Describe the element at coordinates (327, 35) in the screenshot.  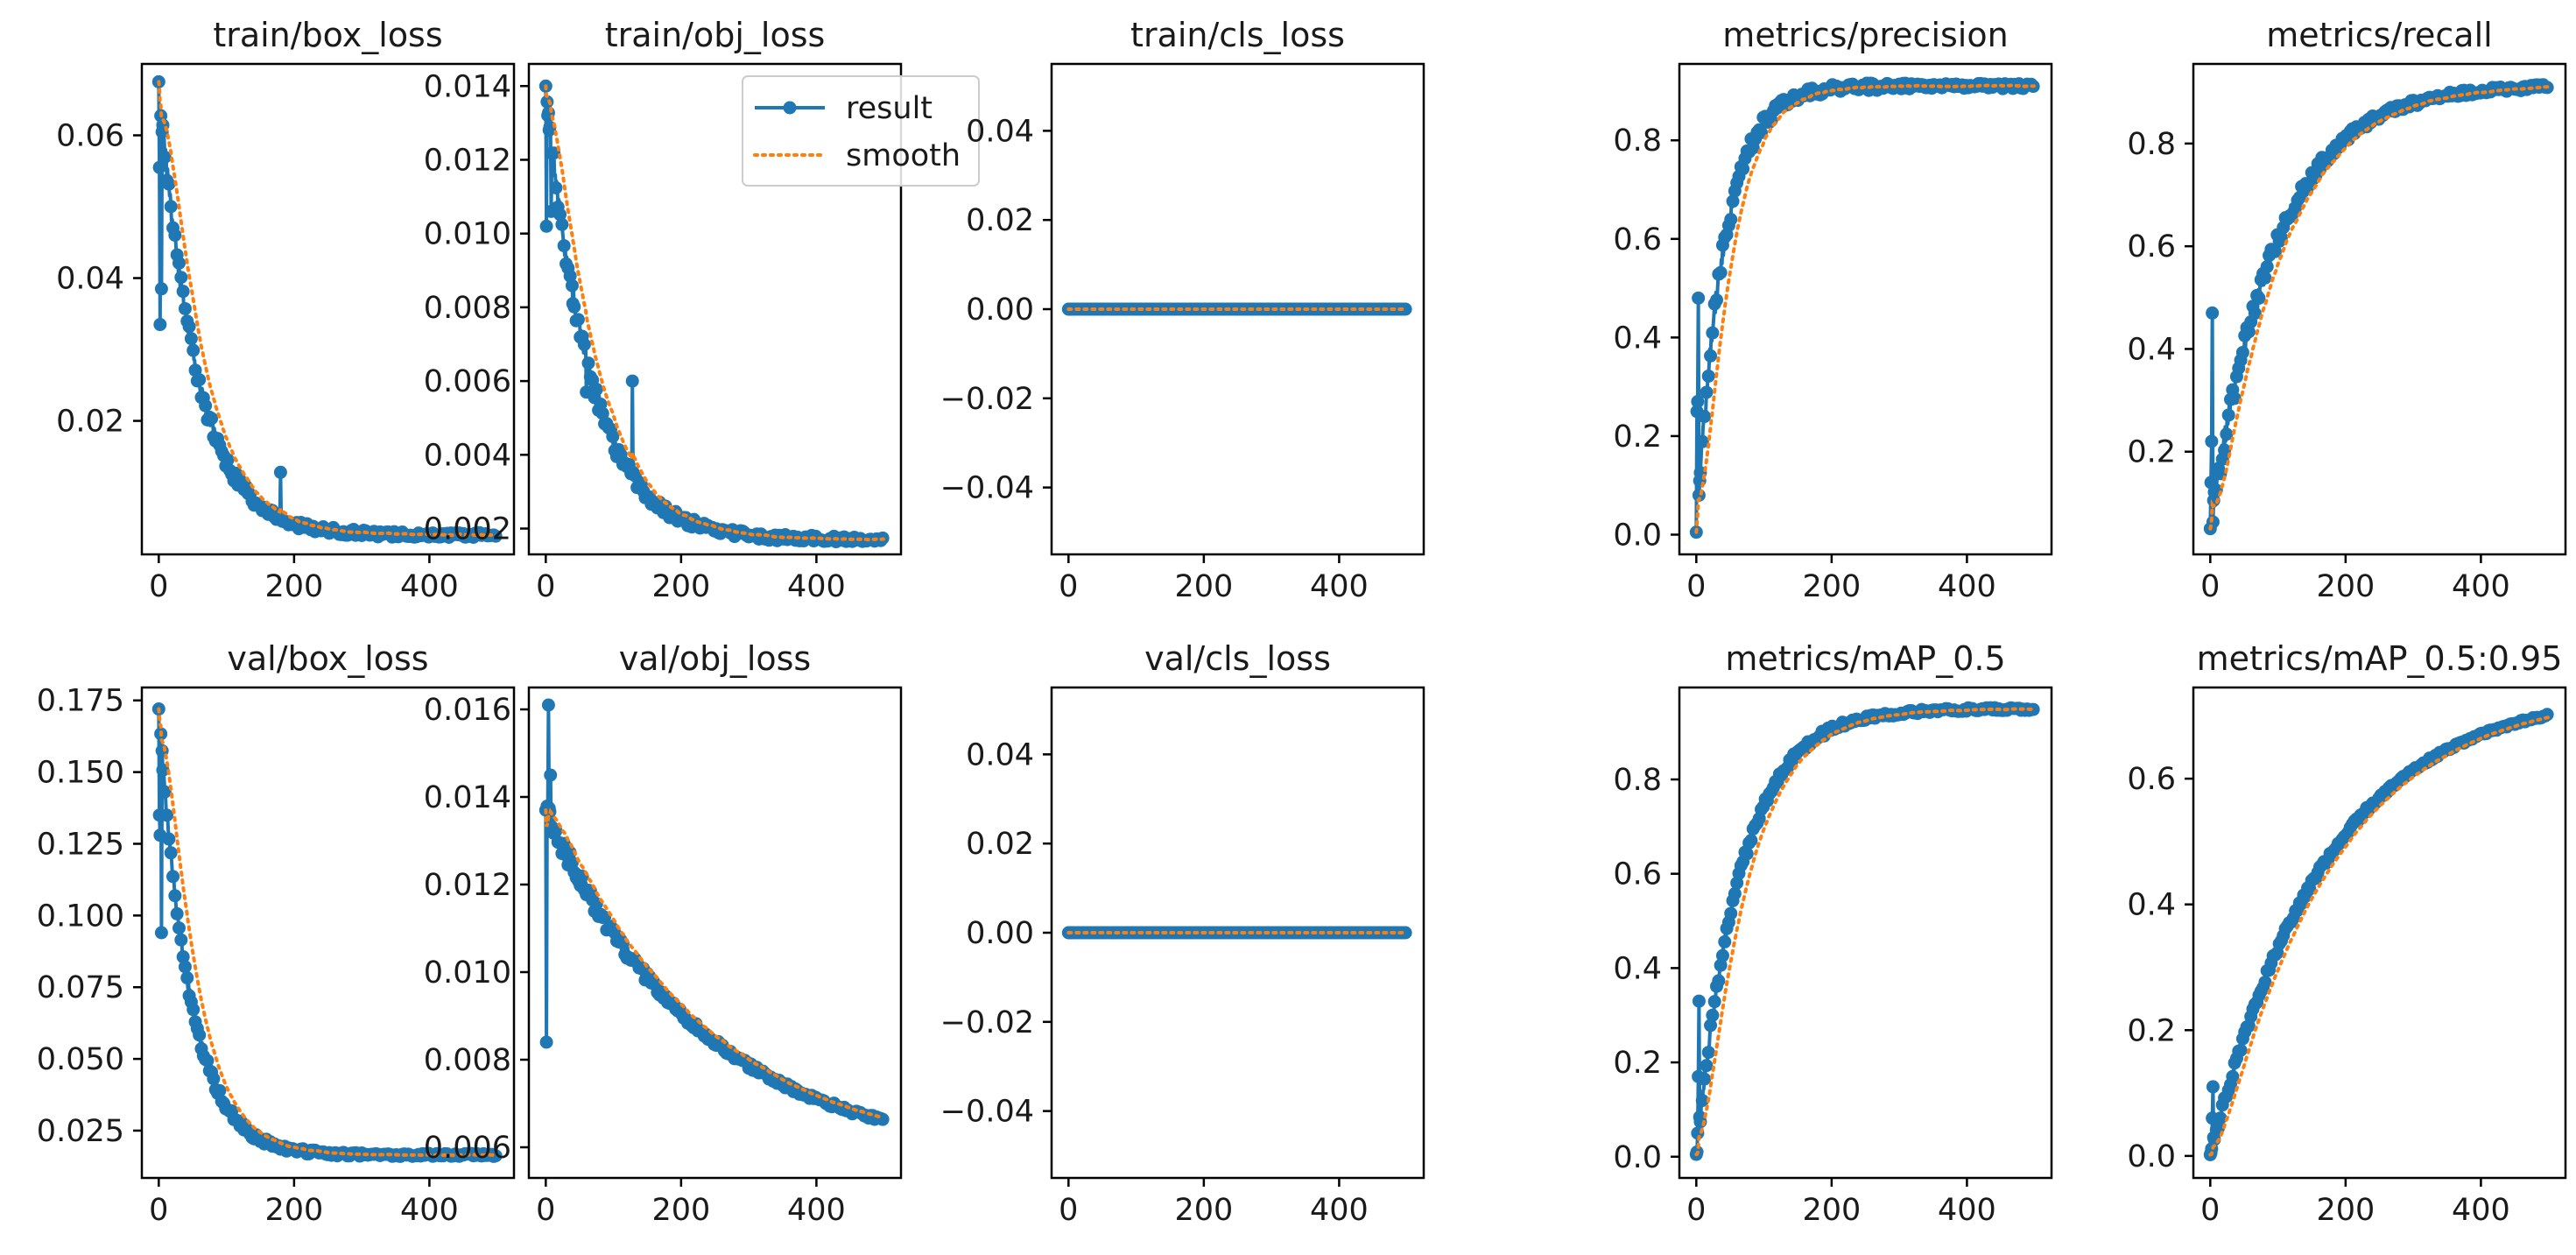
I see `subplot-title: train/box_loss` at that location.